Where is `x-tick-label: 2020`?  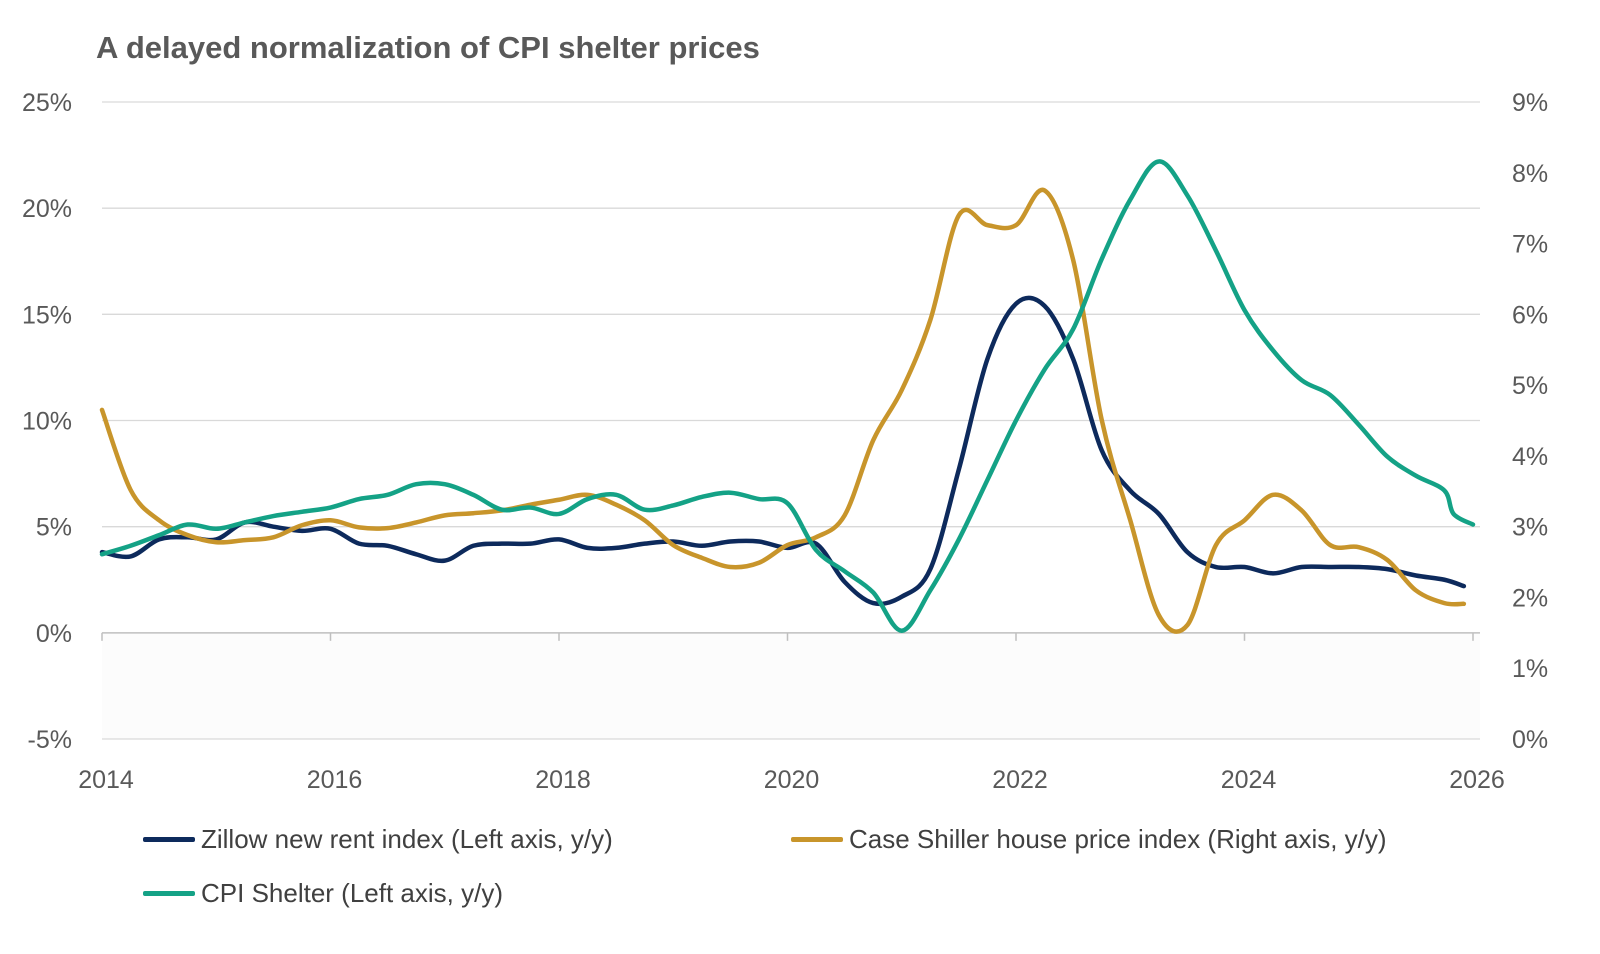 x-tick-label: 2020 is located at coordinates (792, 780).